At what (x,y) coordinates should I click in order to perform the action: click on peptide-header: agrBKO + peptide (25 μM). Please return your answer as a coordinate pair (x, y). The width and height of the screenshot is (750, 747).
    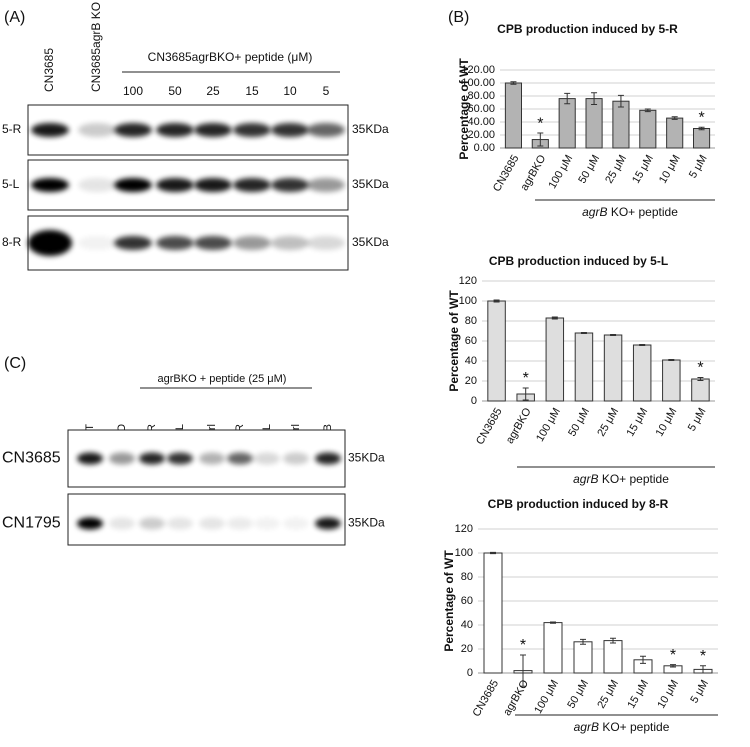
    Looking at the image, I should click on (222, 379).